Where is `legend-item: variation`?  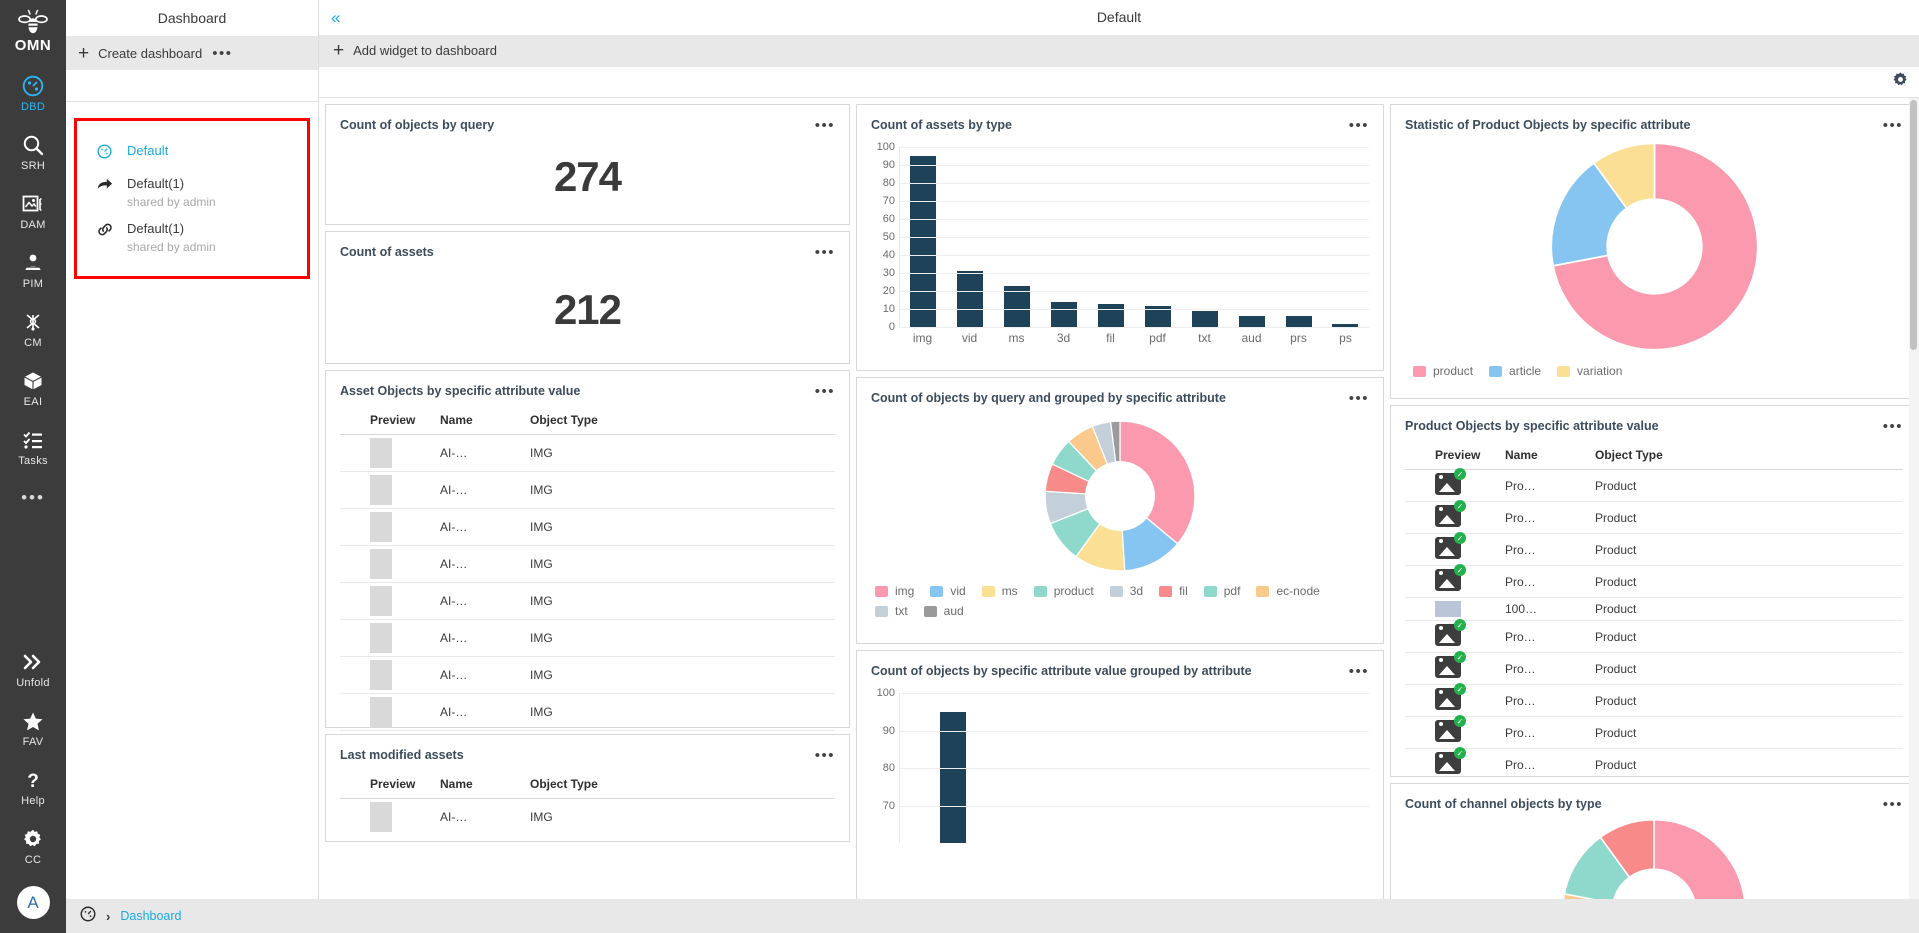
legend-item: variation is located at coordinates (1589, 371).